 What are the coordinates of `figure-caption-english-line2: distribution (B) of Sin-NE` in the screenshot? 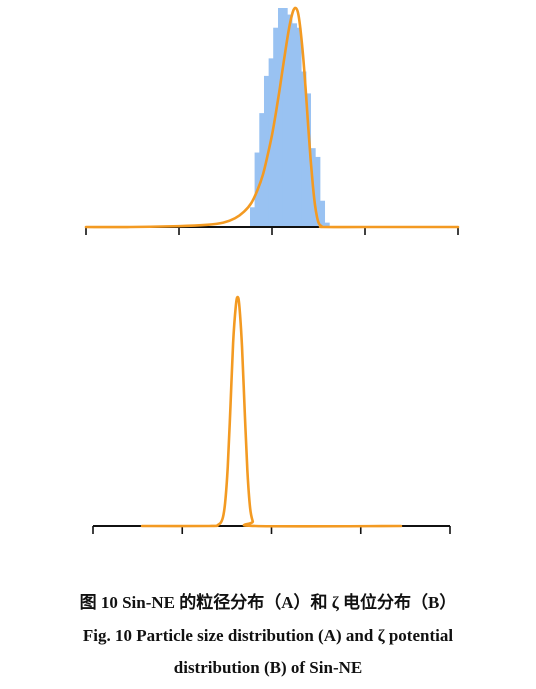 It's located at (268, 667).